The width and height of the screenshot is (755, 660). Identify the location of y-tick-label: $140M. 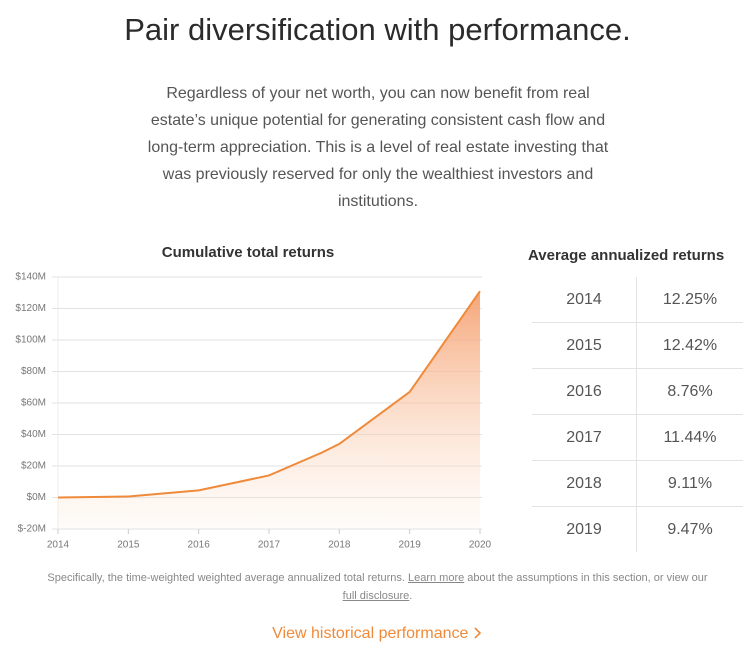
(30, 277).